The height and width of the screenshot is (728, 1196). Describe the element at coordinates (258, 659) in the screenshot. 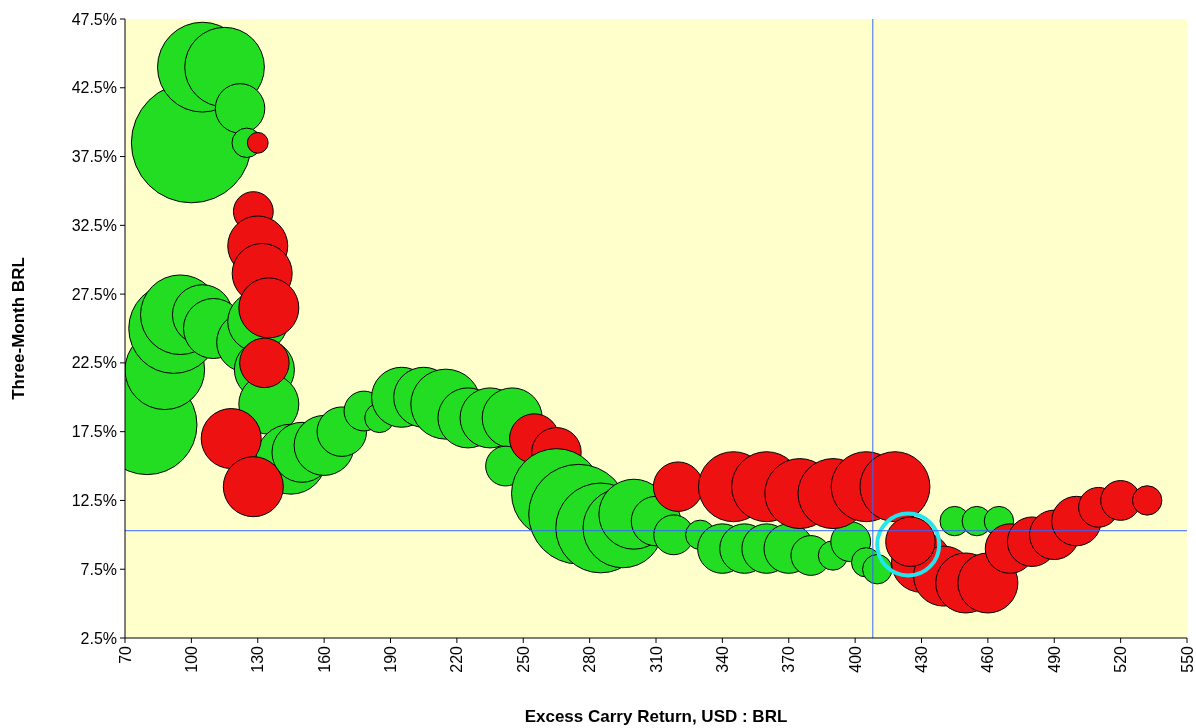

I see `x-tick-label: 130` at that location.